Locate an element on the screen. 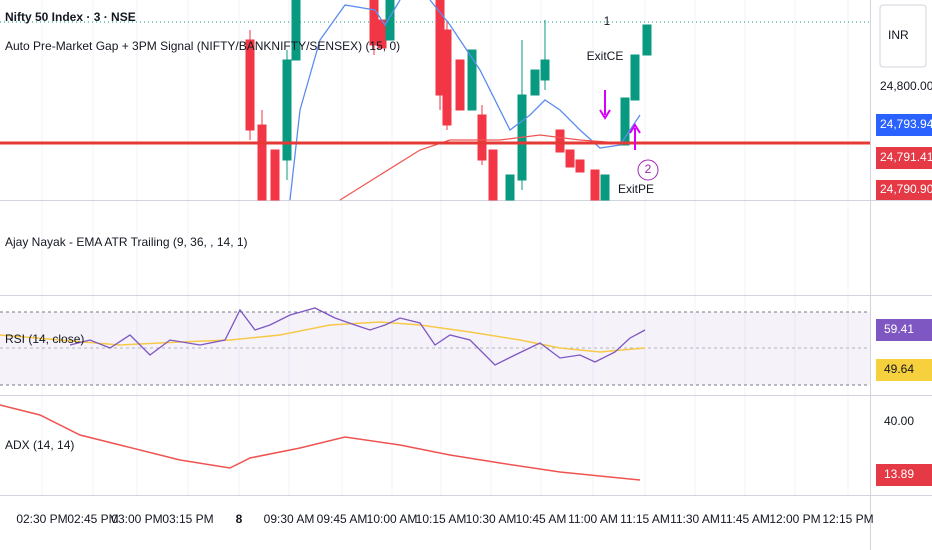 The image size is (932, 550). time-label: 02:45 PM is located at coordinates (92, 519).